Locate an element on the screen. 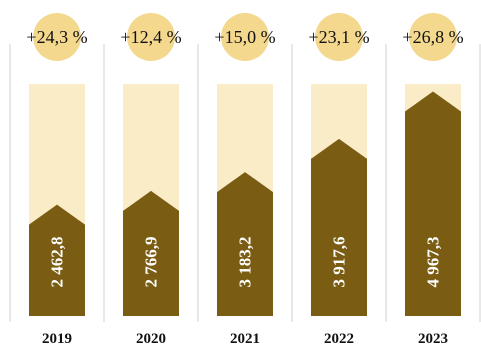 This screenshot has width=481, height=352. bar-value-label: 4 967,3 is located at coordinates (433, 262).